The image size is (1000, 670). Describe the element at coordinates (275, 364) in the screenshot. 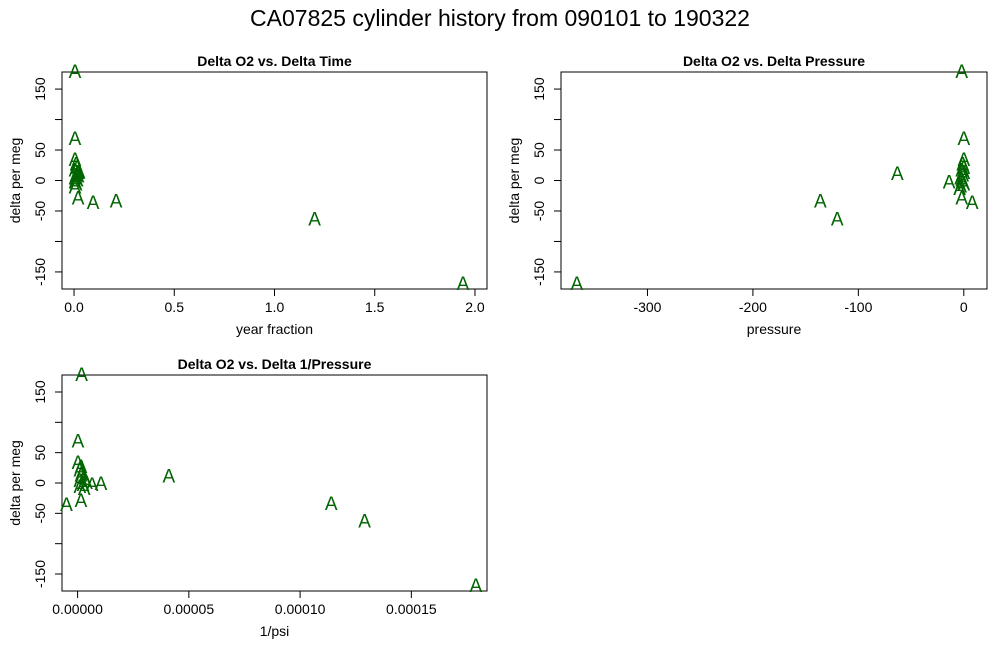

I see `panel-title: Delta O2 vs. Delta 1/Pressure` at that location.